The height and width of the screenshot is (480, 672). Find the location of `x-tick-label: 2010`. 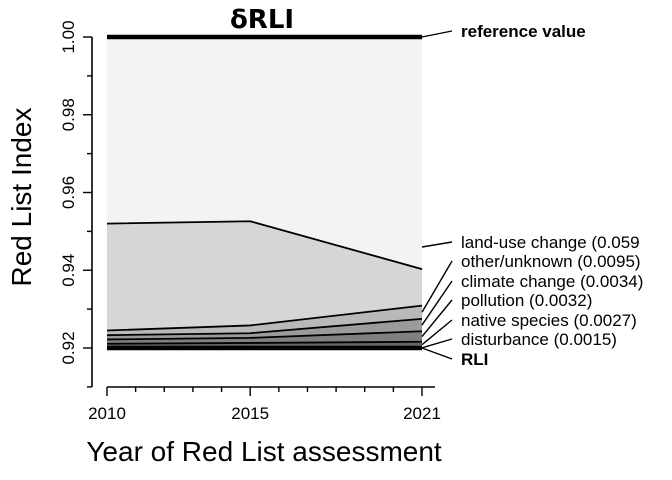

x-tick-label: 2010 is located at coordinates (107, 413).